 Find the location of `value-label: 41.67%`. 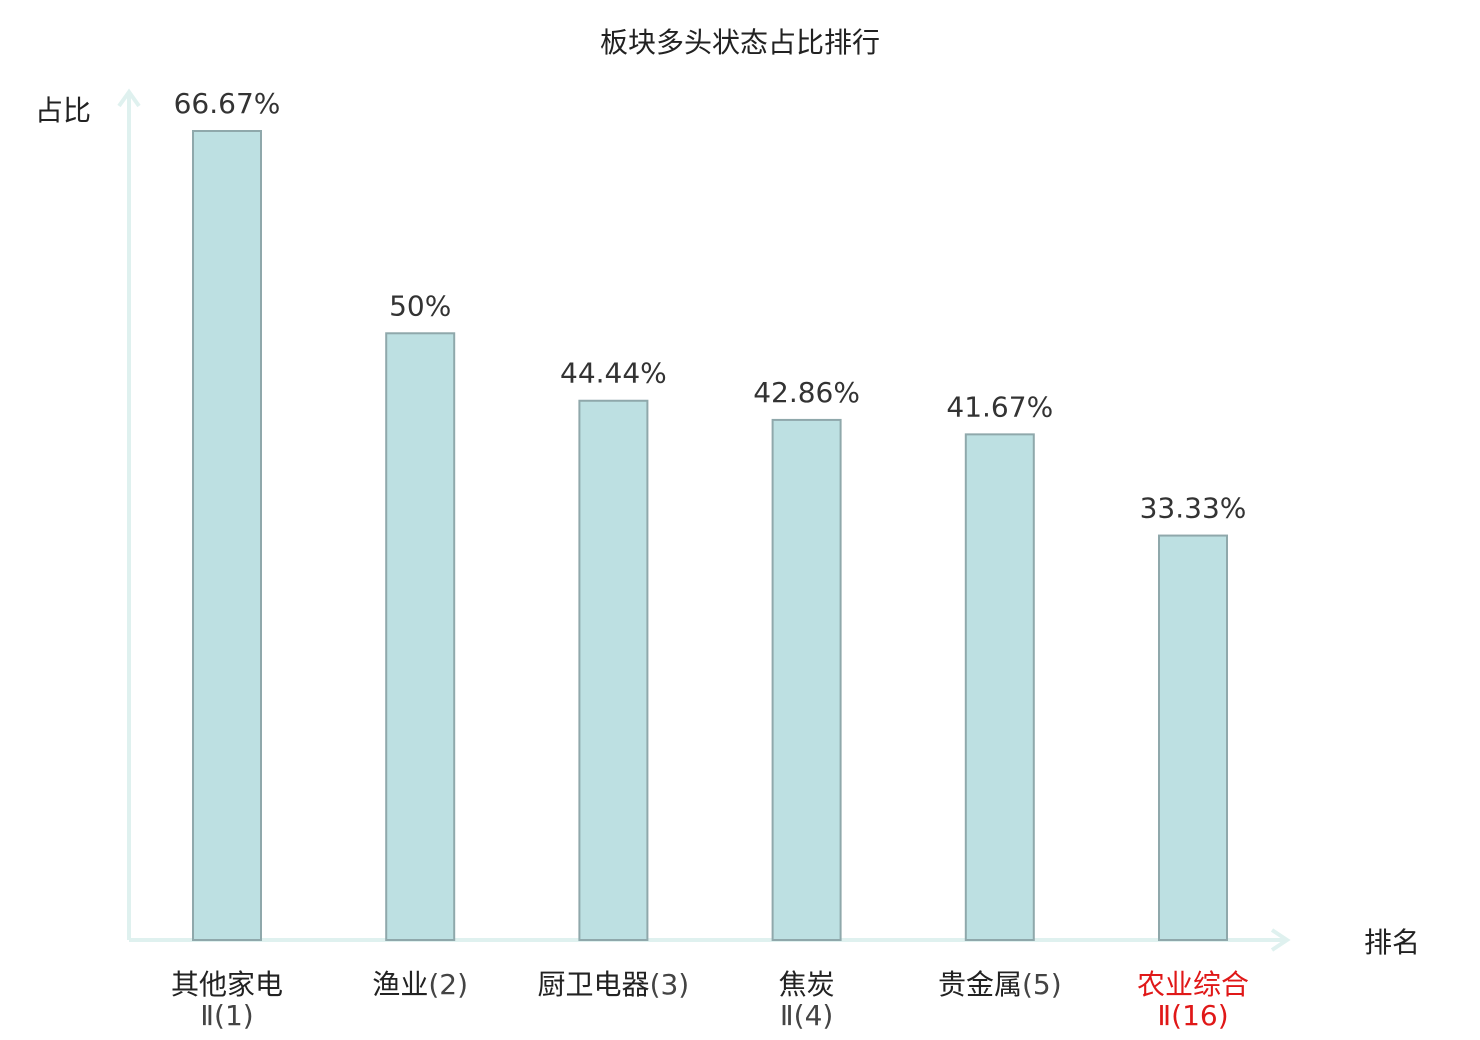

value-label: 41.67% is located at coordinates (999, 406).